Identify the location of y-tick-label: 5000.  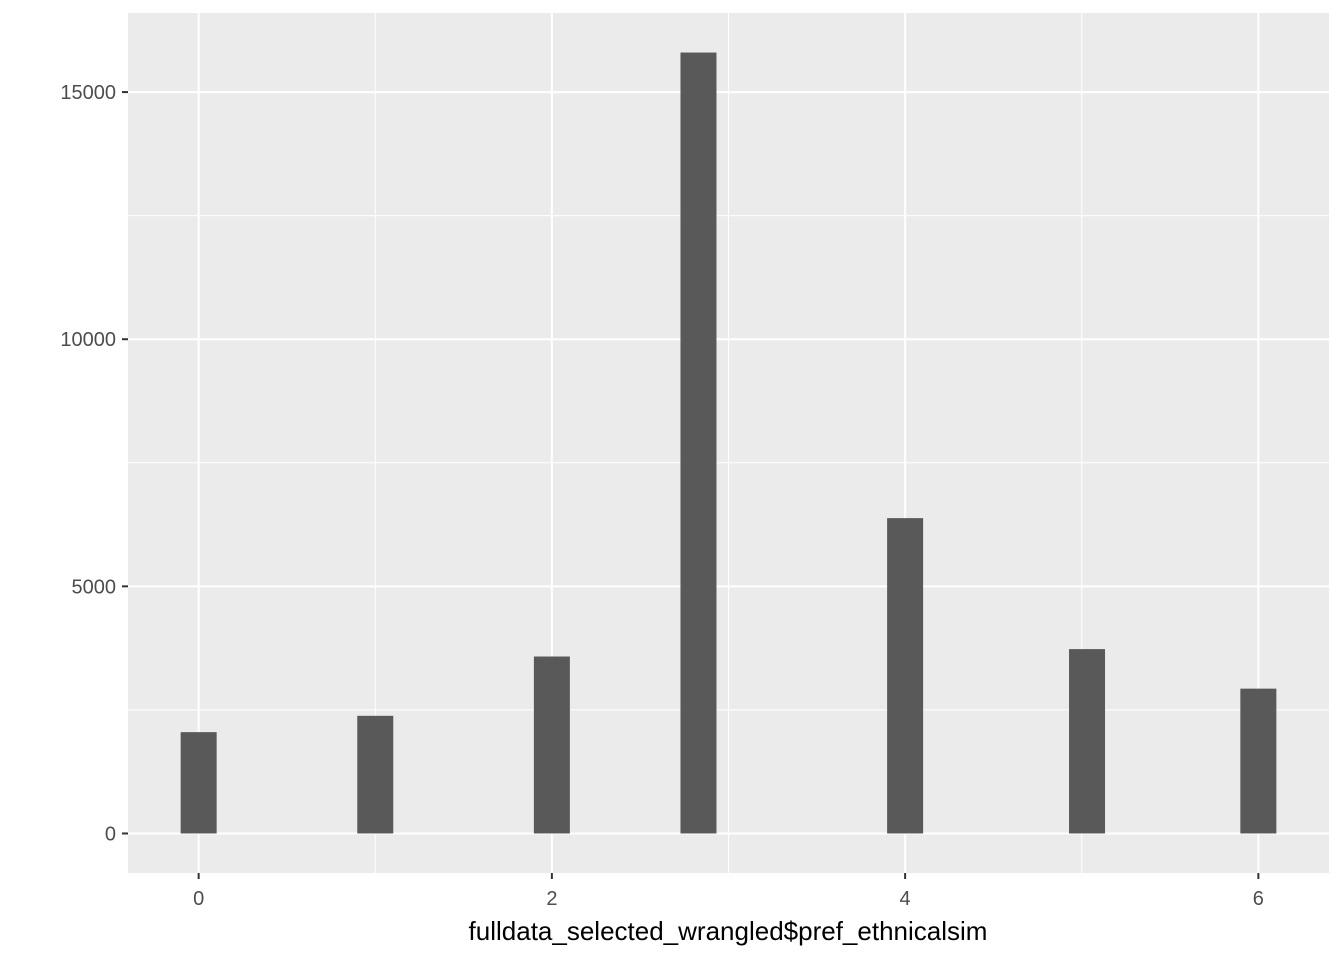
(94, 587).